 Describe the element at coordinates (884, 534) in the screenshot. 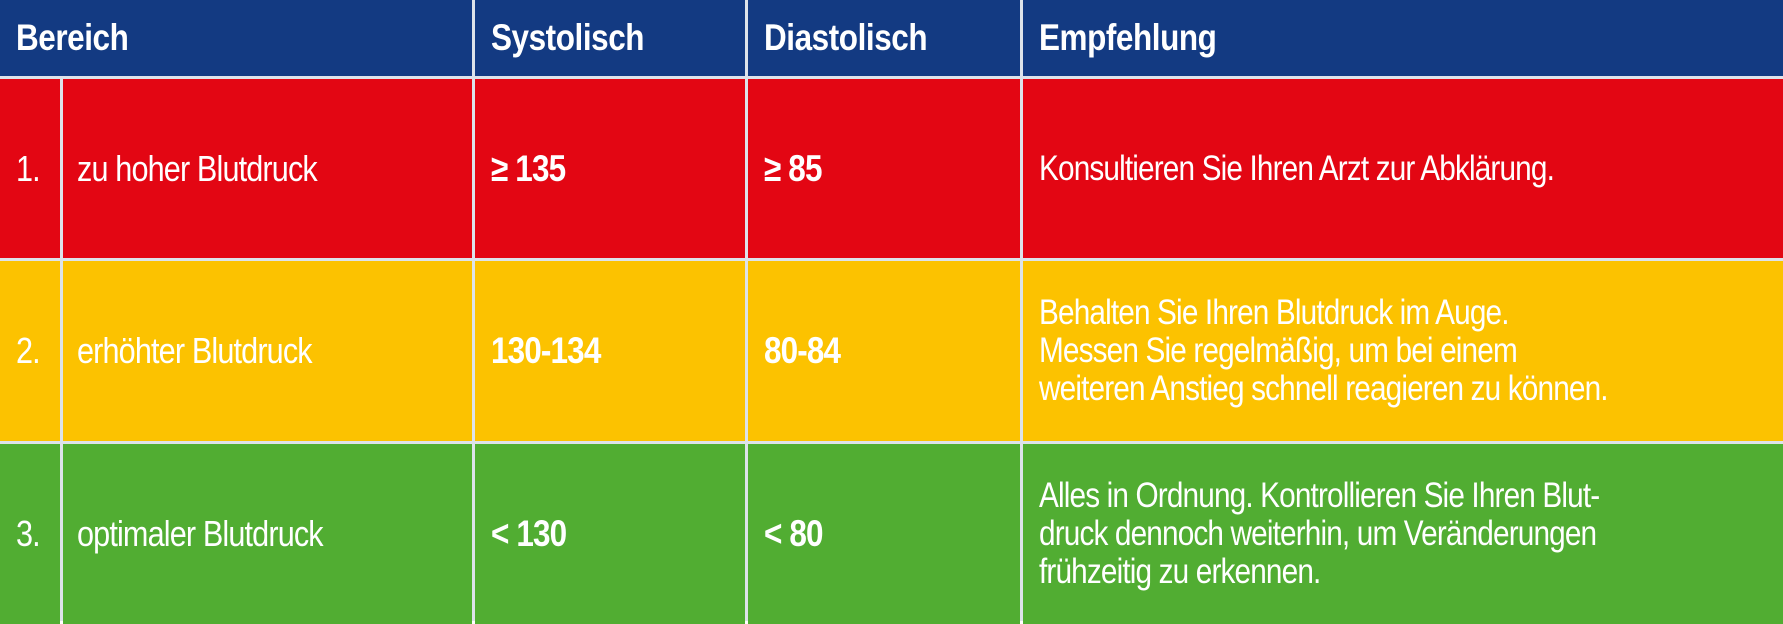

I see `row-3-diastolisch: < 80` at that location.